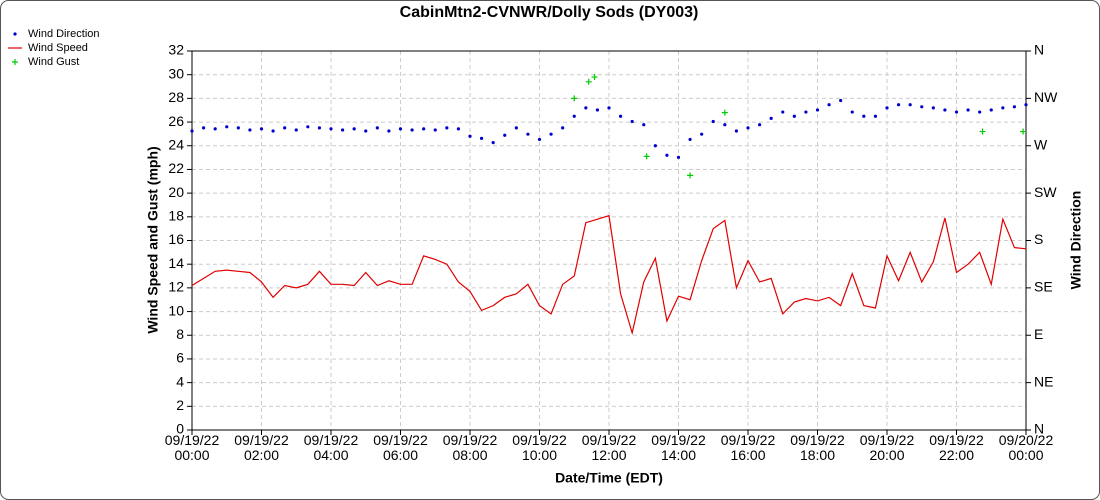  What do you see at coordinates (15, 34) in the screenshot?
I see `legend-marker` at bounding box center [15, 34].